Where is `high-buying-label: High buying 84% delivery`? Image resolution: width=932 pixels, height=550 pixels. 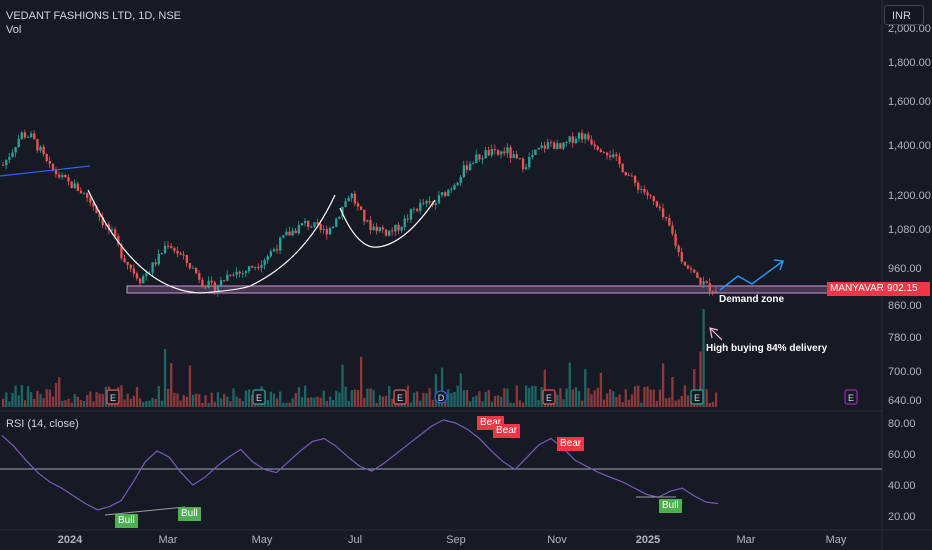
high-buying-label: High buying 84% delivery is located at coordinates (767, 348).